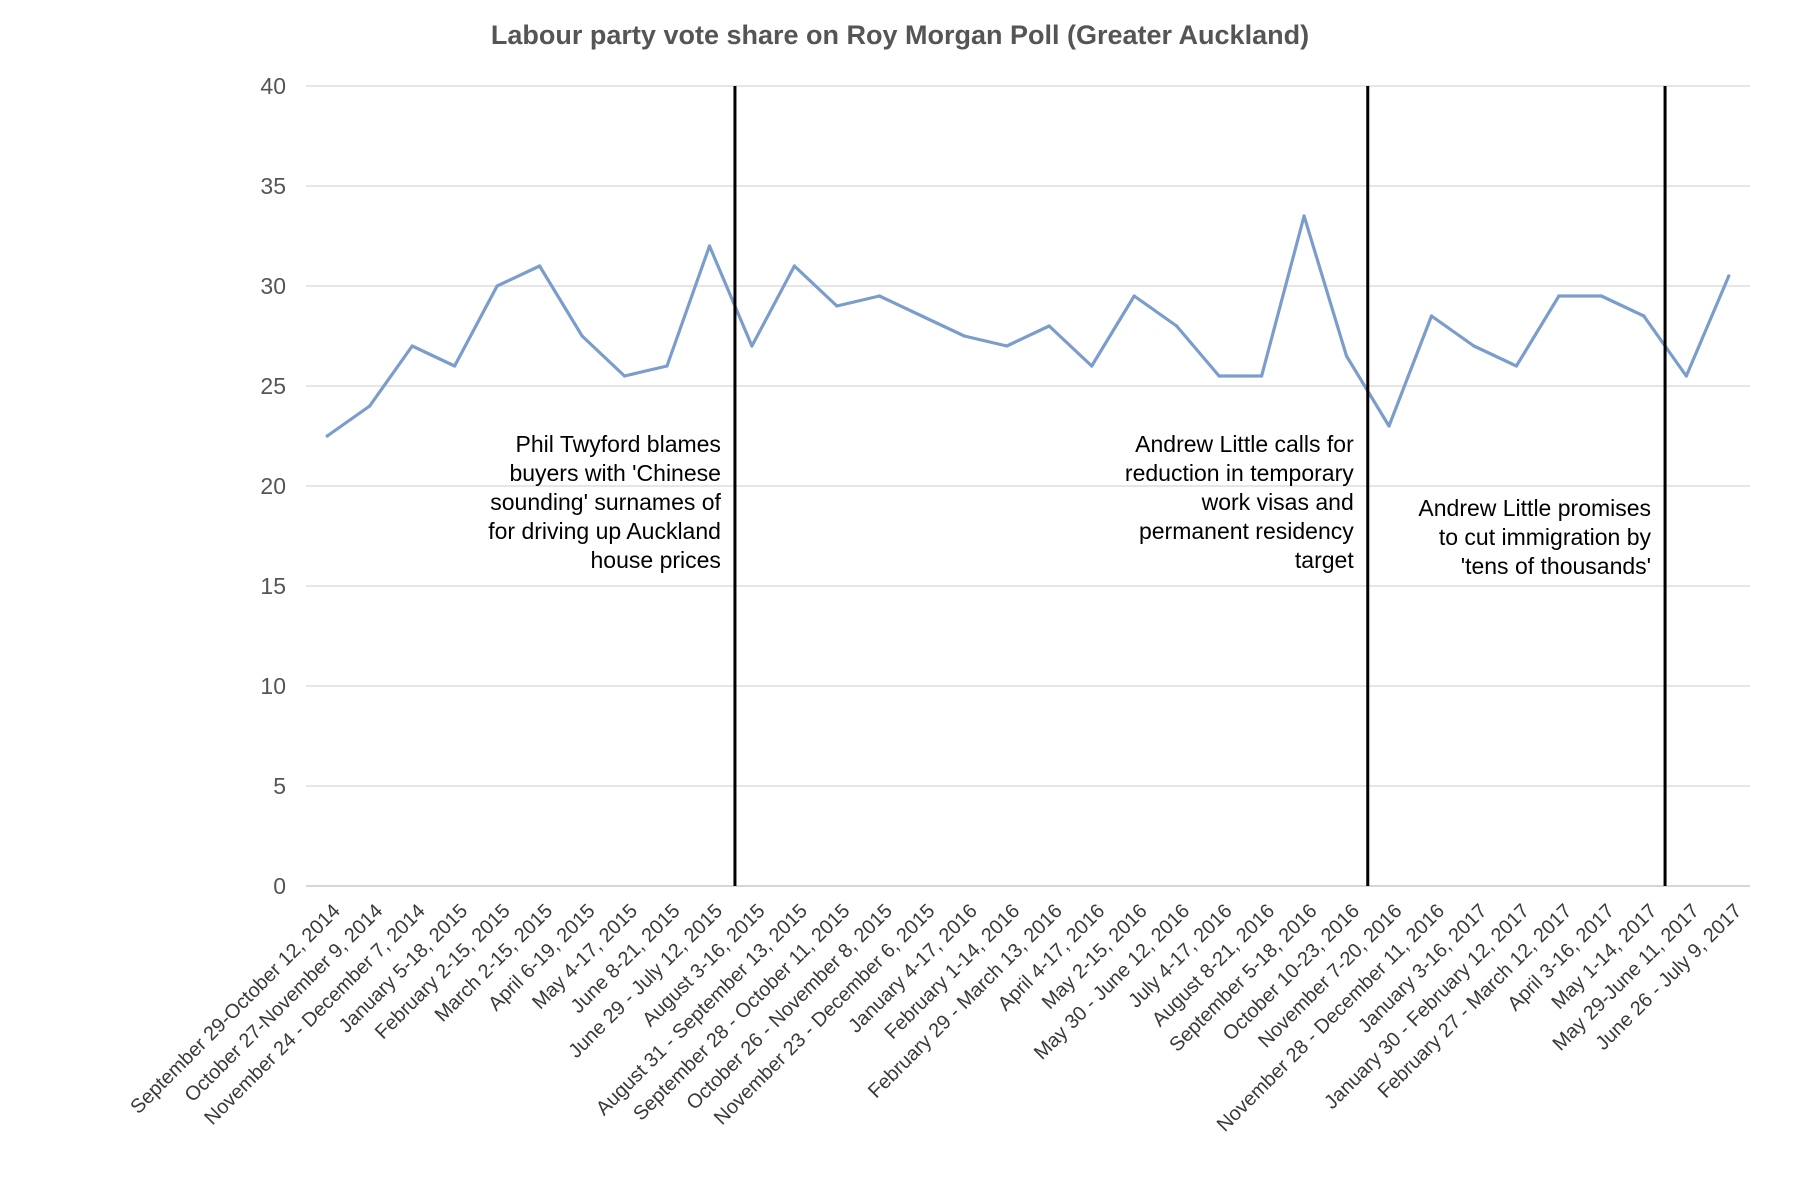  What do you see at coordinates (273, 386) in the screenshot?
I see `y-tick-label: 25` at bounding box center [273, 386].